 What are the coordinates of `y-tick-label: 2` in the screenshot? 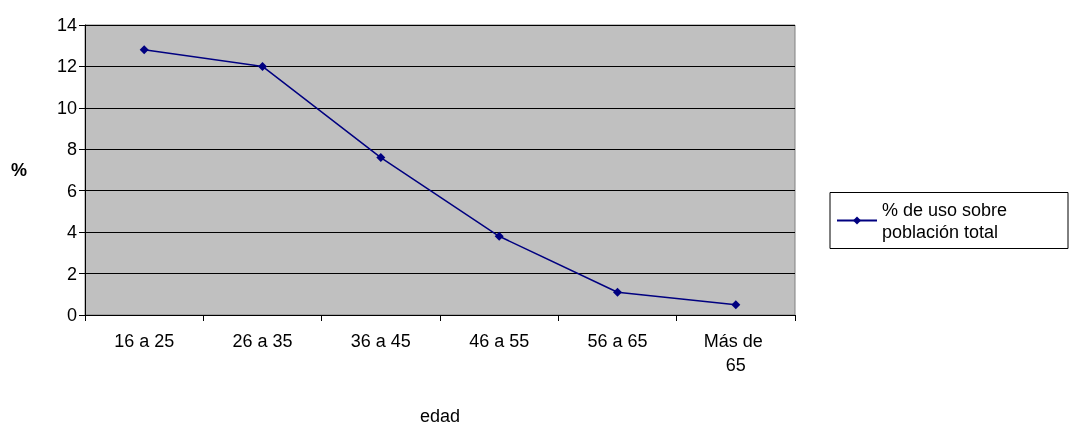 It's located at (71, 273).